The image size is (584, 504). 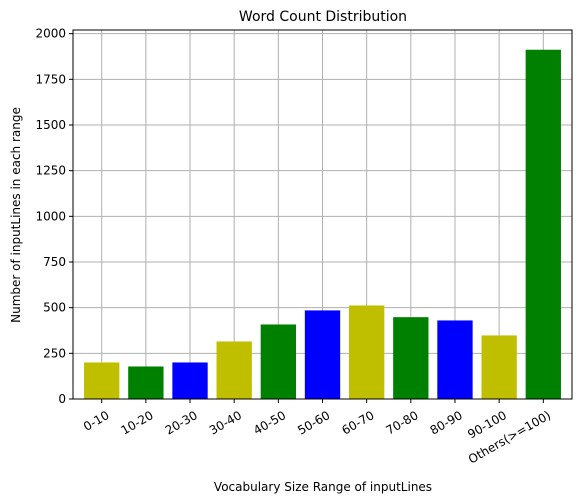 I want to click on y-axis-label: Number of inputLines in each range, so click(x=16, y=215).